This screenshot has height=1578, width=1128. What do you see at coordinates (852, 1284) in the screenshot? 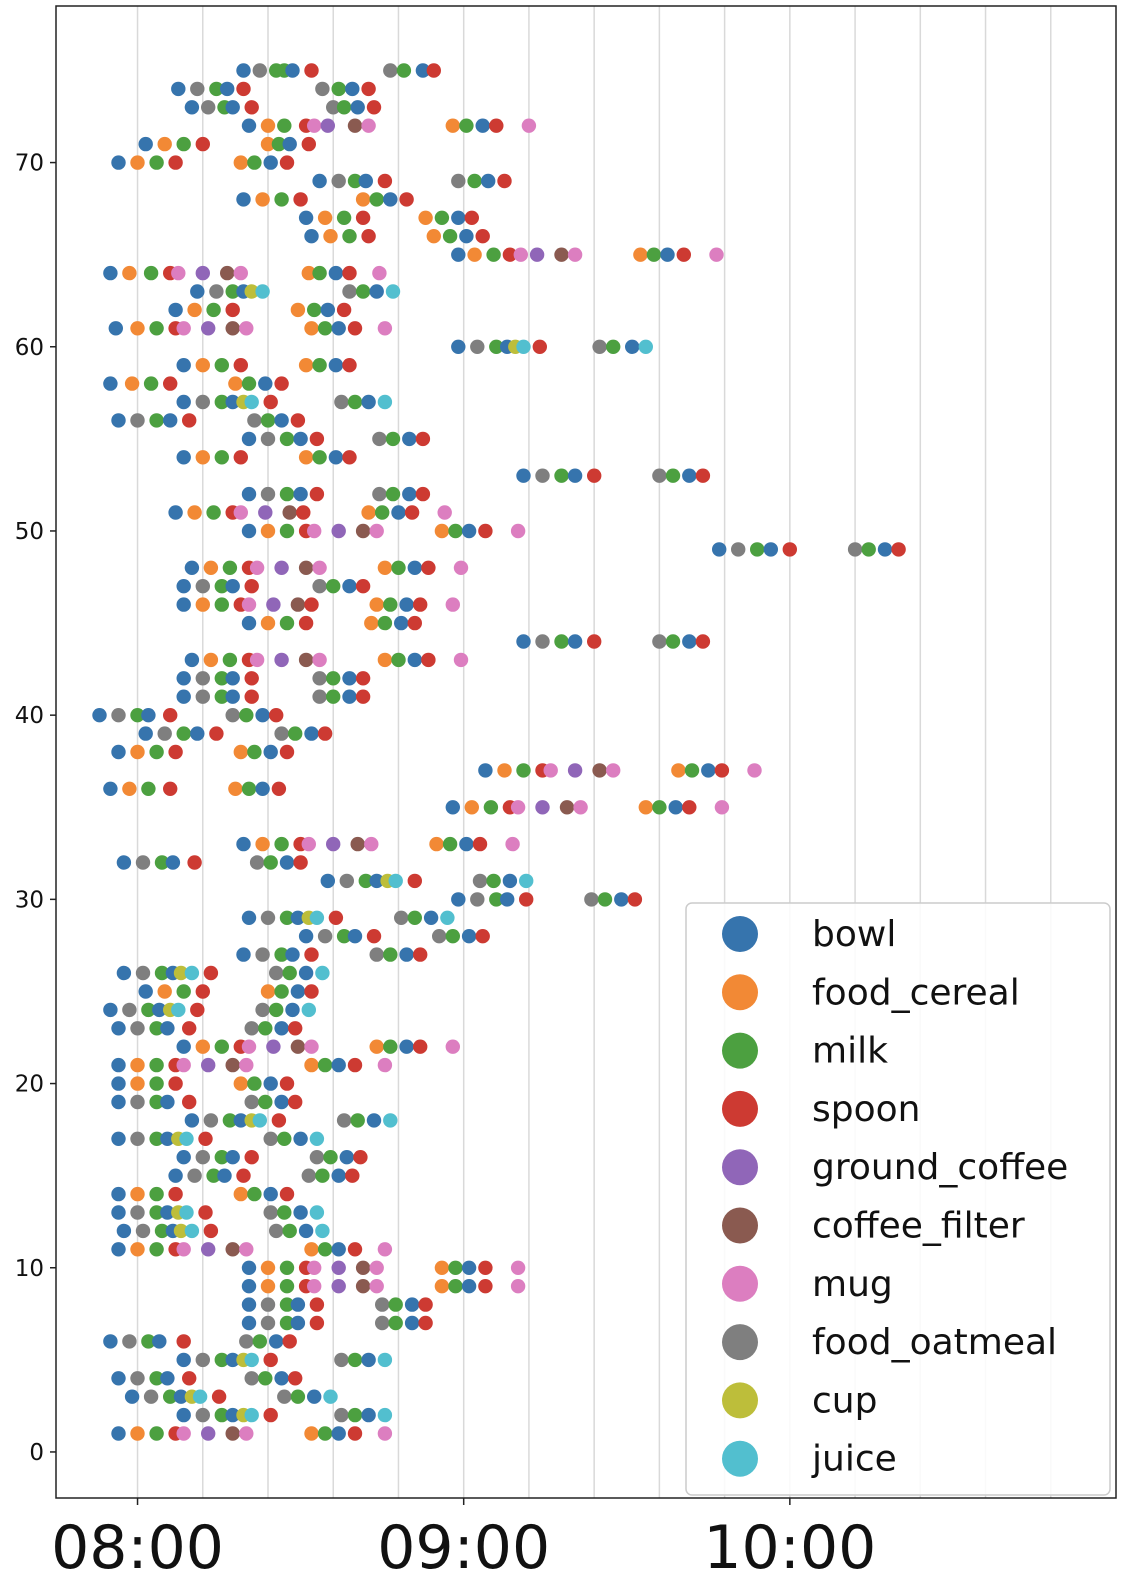
I see `legend-label: mug` at bounding box center [852, 1284].